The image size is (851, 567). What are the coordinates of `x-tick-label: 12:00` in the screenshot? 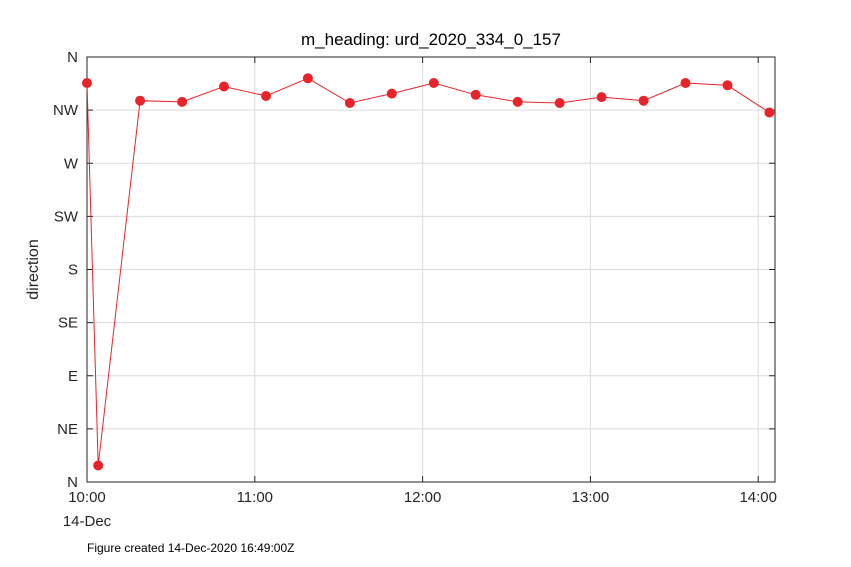 It's located at (423, 497).